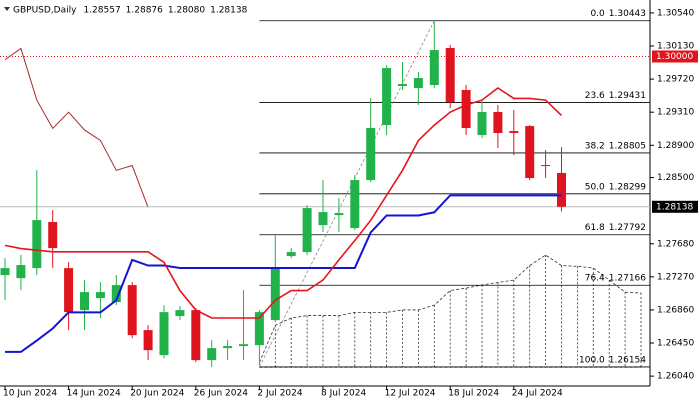 This screenshot has height=400, width=700. I want to click on x-tick-label: 12 Jul 2024, so click(410, 394).